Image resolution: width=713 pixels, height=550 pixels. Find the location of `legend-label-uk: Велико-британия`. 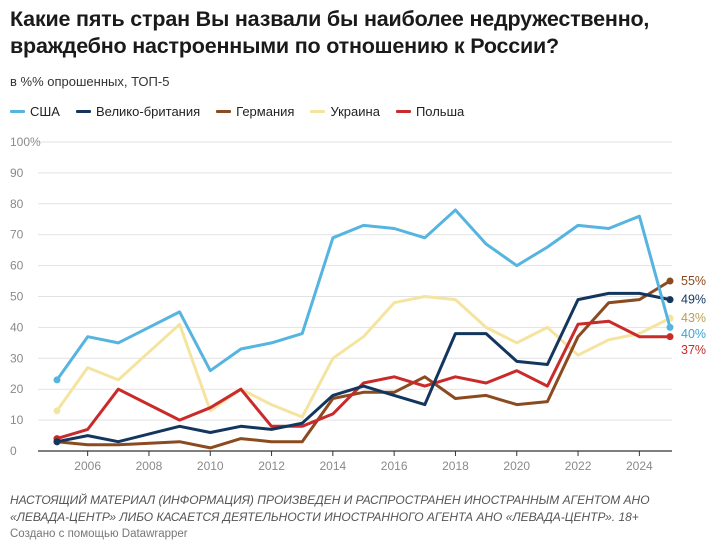

legend-label-uk: Велико-британия is located at coordinates (148, 111).